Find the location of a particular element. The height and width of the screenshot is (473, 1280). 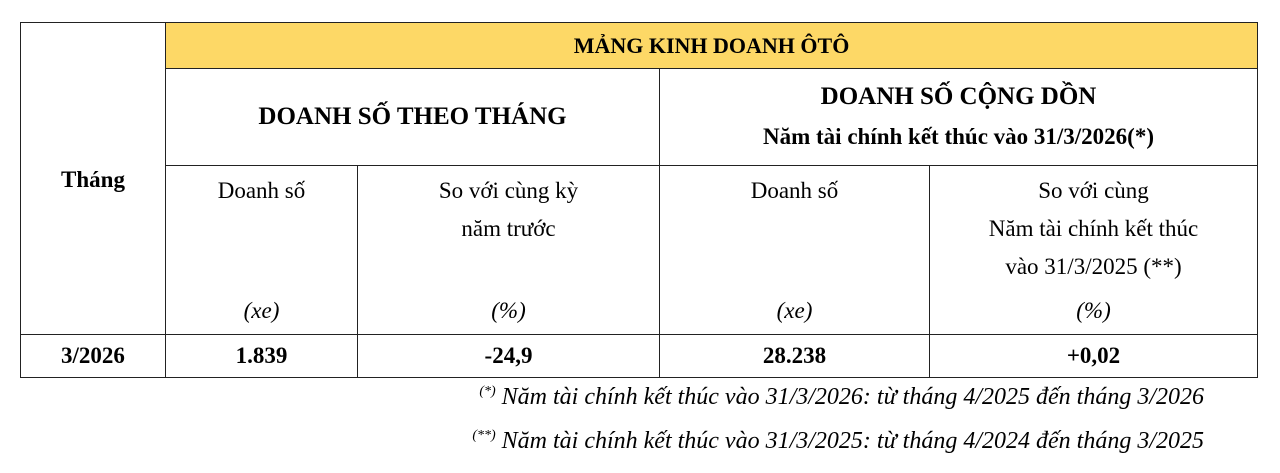

column-label-line2: Năm tài chính kết thúc is located at coordinates (1093, 228).